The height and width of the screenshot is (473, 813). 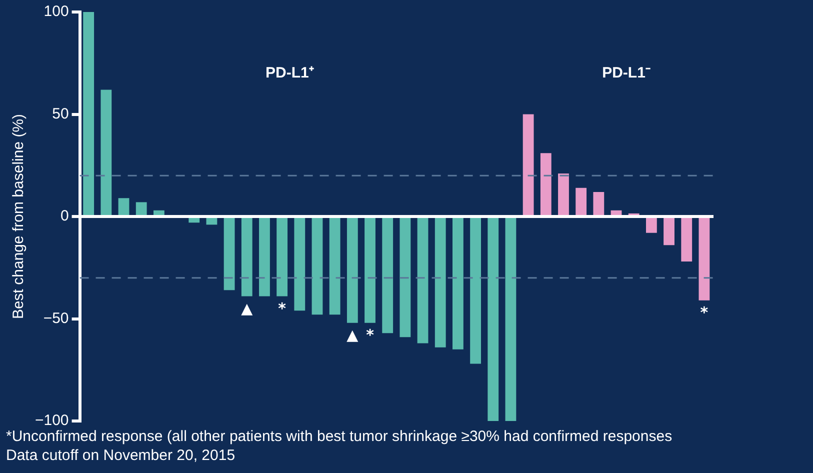 I want to click on y-tick-label: 0, so click(x=64, y=216).